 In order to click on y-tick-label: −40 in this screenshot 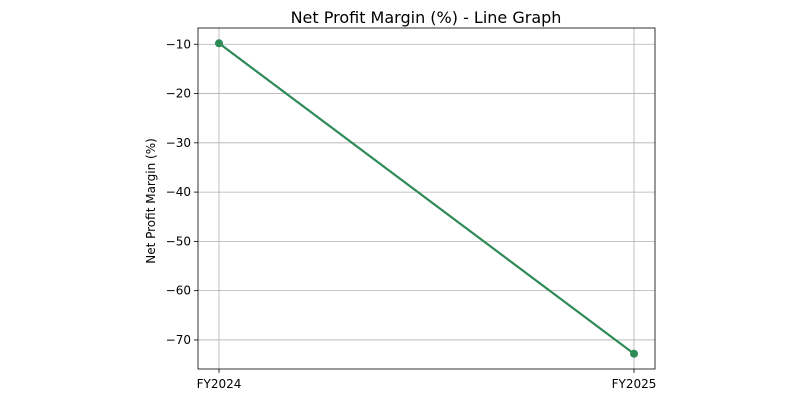, I will do `click(178, 192)`.